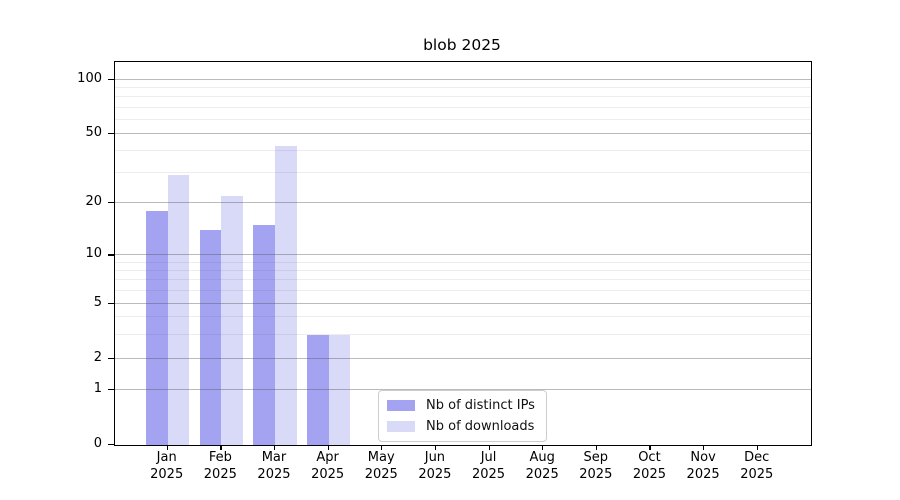  What do you see at coordinates (435, 447) in the screenshot?
I see `x-tick-mark-jun-2025` at bounding box center [435, 447].